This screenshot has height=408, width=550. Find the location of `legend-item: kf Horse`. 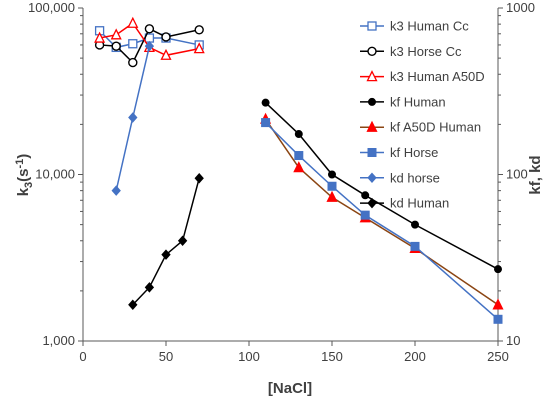

legend-item: kf Horse is located at coordinates (399, 152).